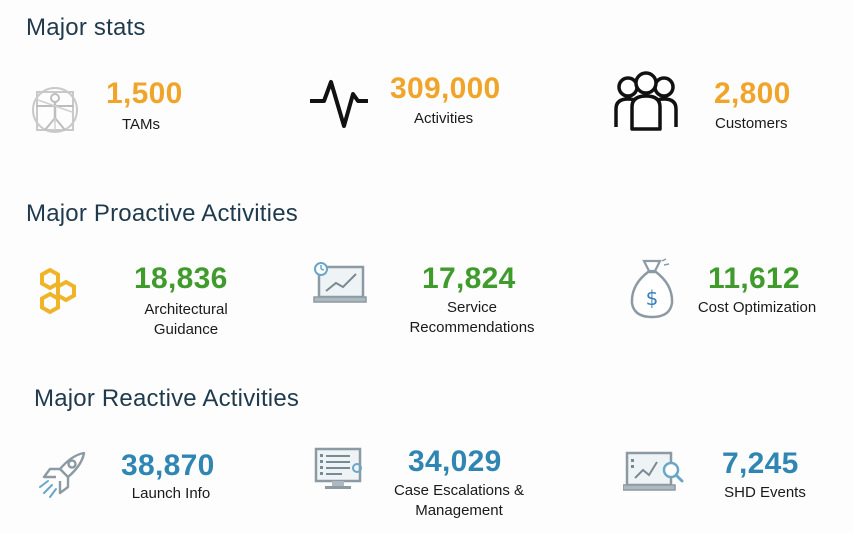 Image resolution: width=853 pixels, height=533 pixels. What do you see at coordinates (162, 213) in the screenshot?
I see `proactive-heading: Major Proactive Activities` at bounding box center [162, 213].